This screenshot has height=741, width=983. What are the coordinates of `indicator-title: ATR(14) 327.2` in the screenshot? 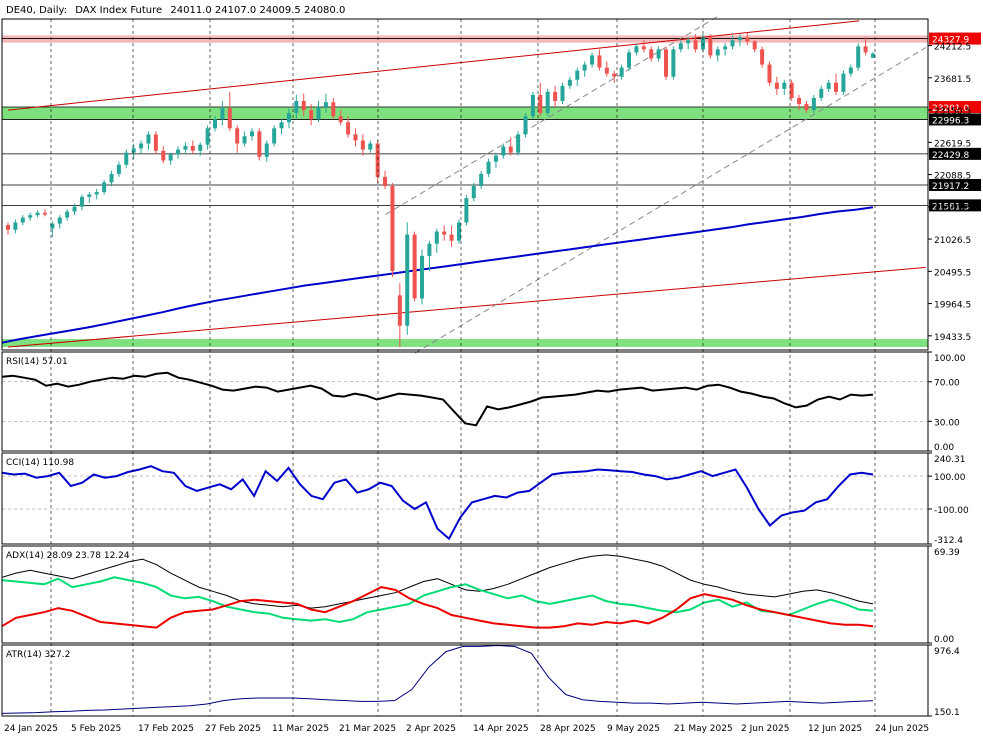 It's located at (38, 655).